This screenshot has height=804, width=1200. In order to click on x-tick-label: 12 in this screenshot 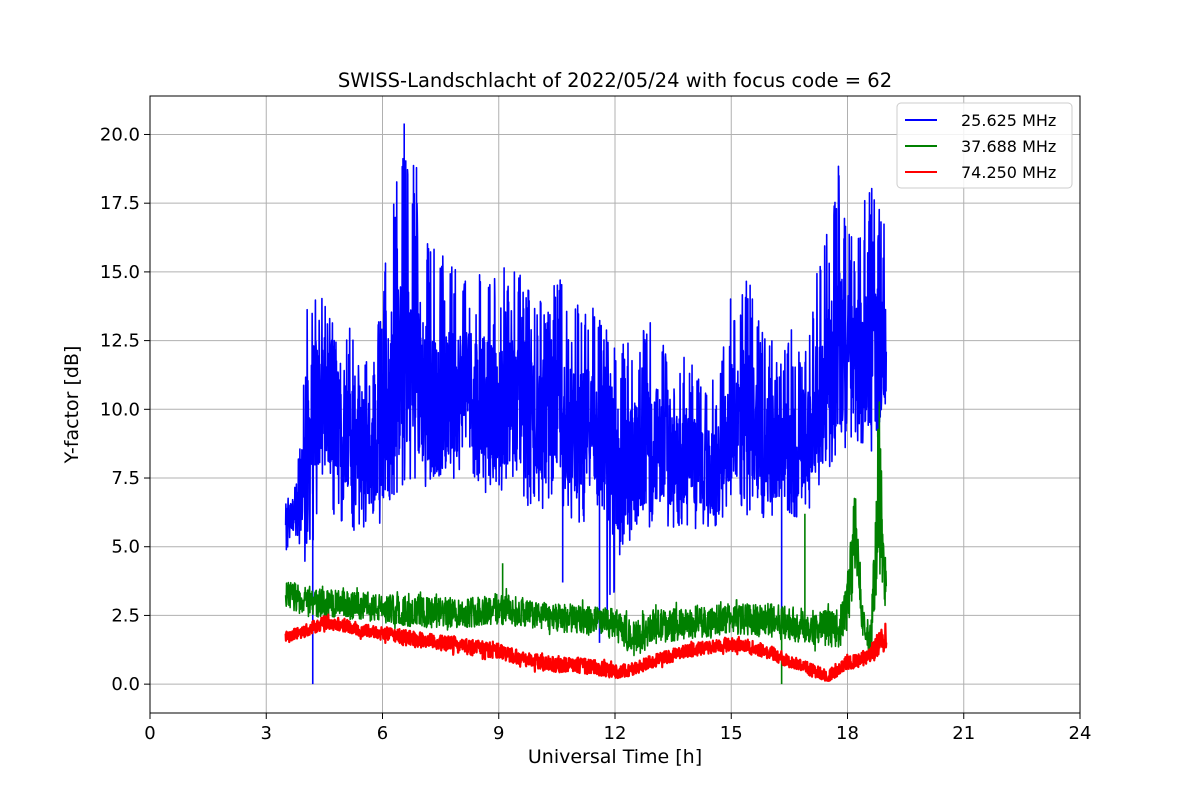, I will do `click(615, 733)`.